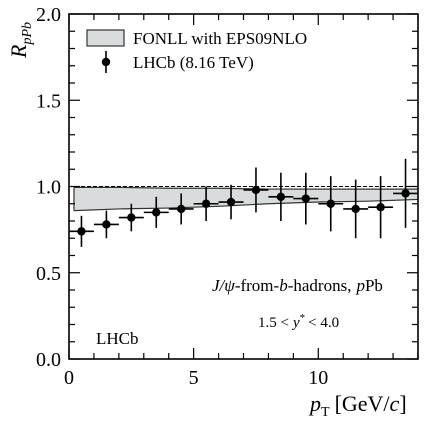 The width and height of the screenshot is (425, 423). I want to click on x-axis-title-sub: T, so click(325, 412).